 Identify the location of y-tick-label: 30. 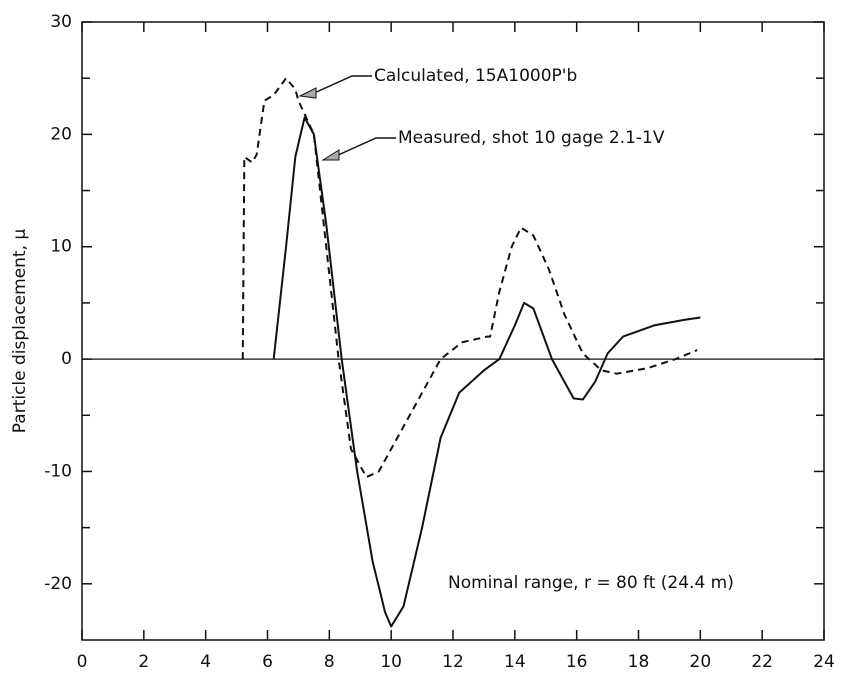
(61, 22).